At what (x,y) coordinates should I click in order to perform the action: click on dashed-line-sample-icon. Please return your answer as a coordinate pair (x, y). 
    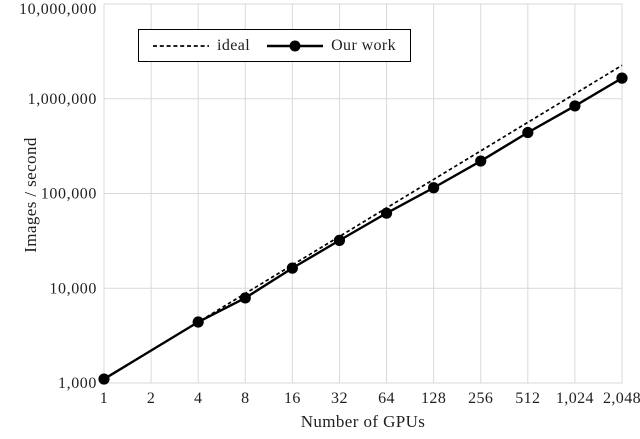
    Looking at the image, I should click on (181, 45).